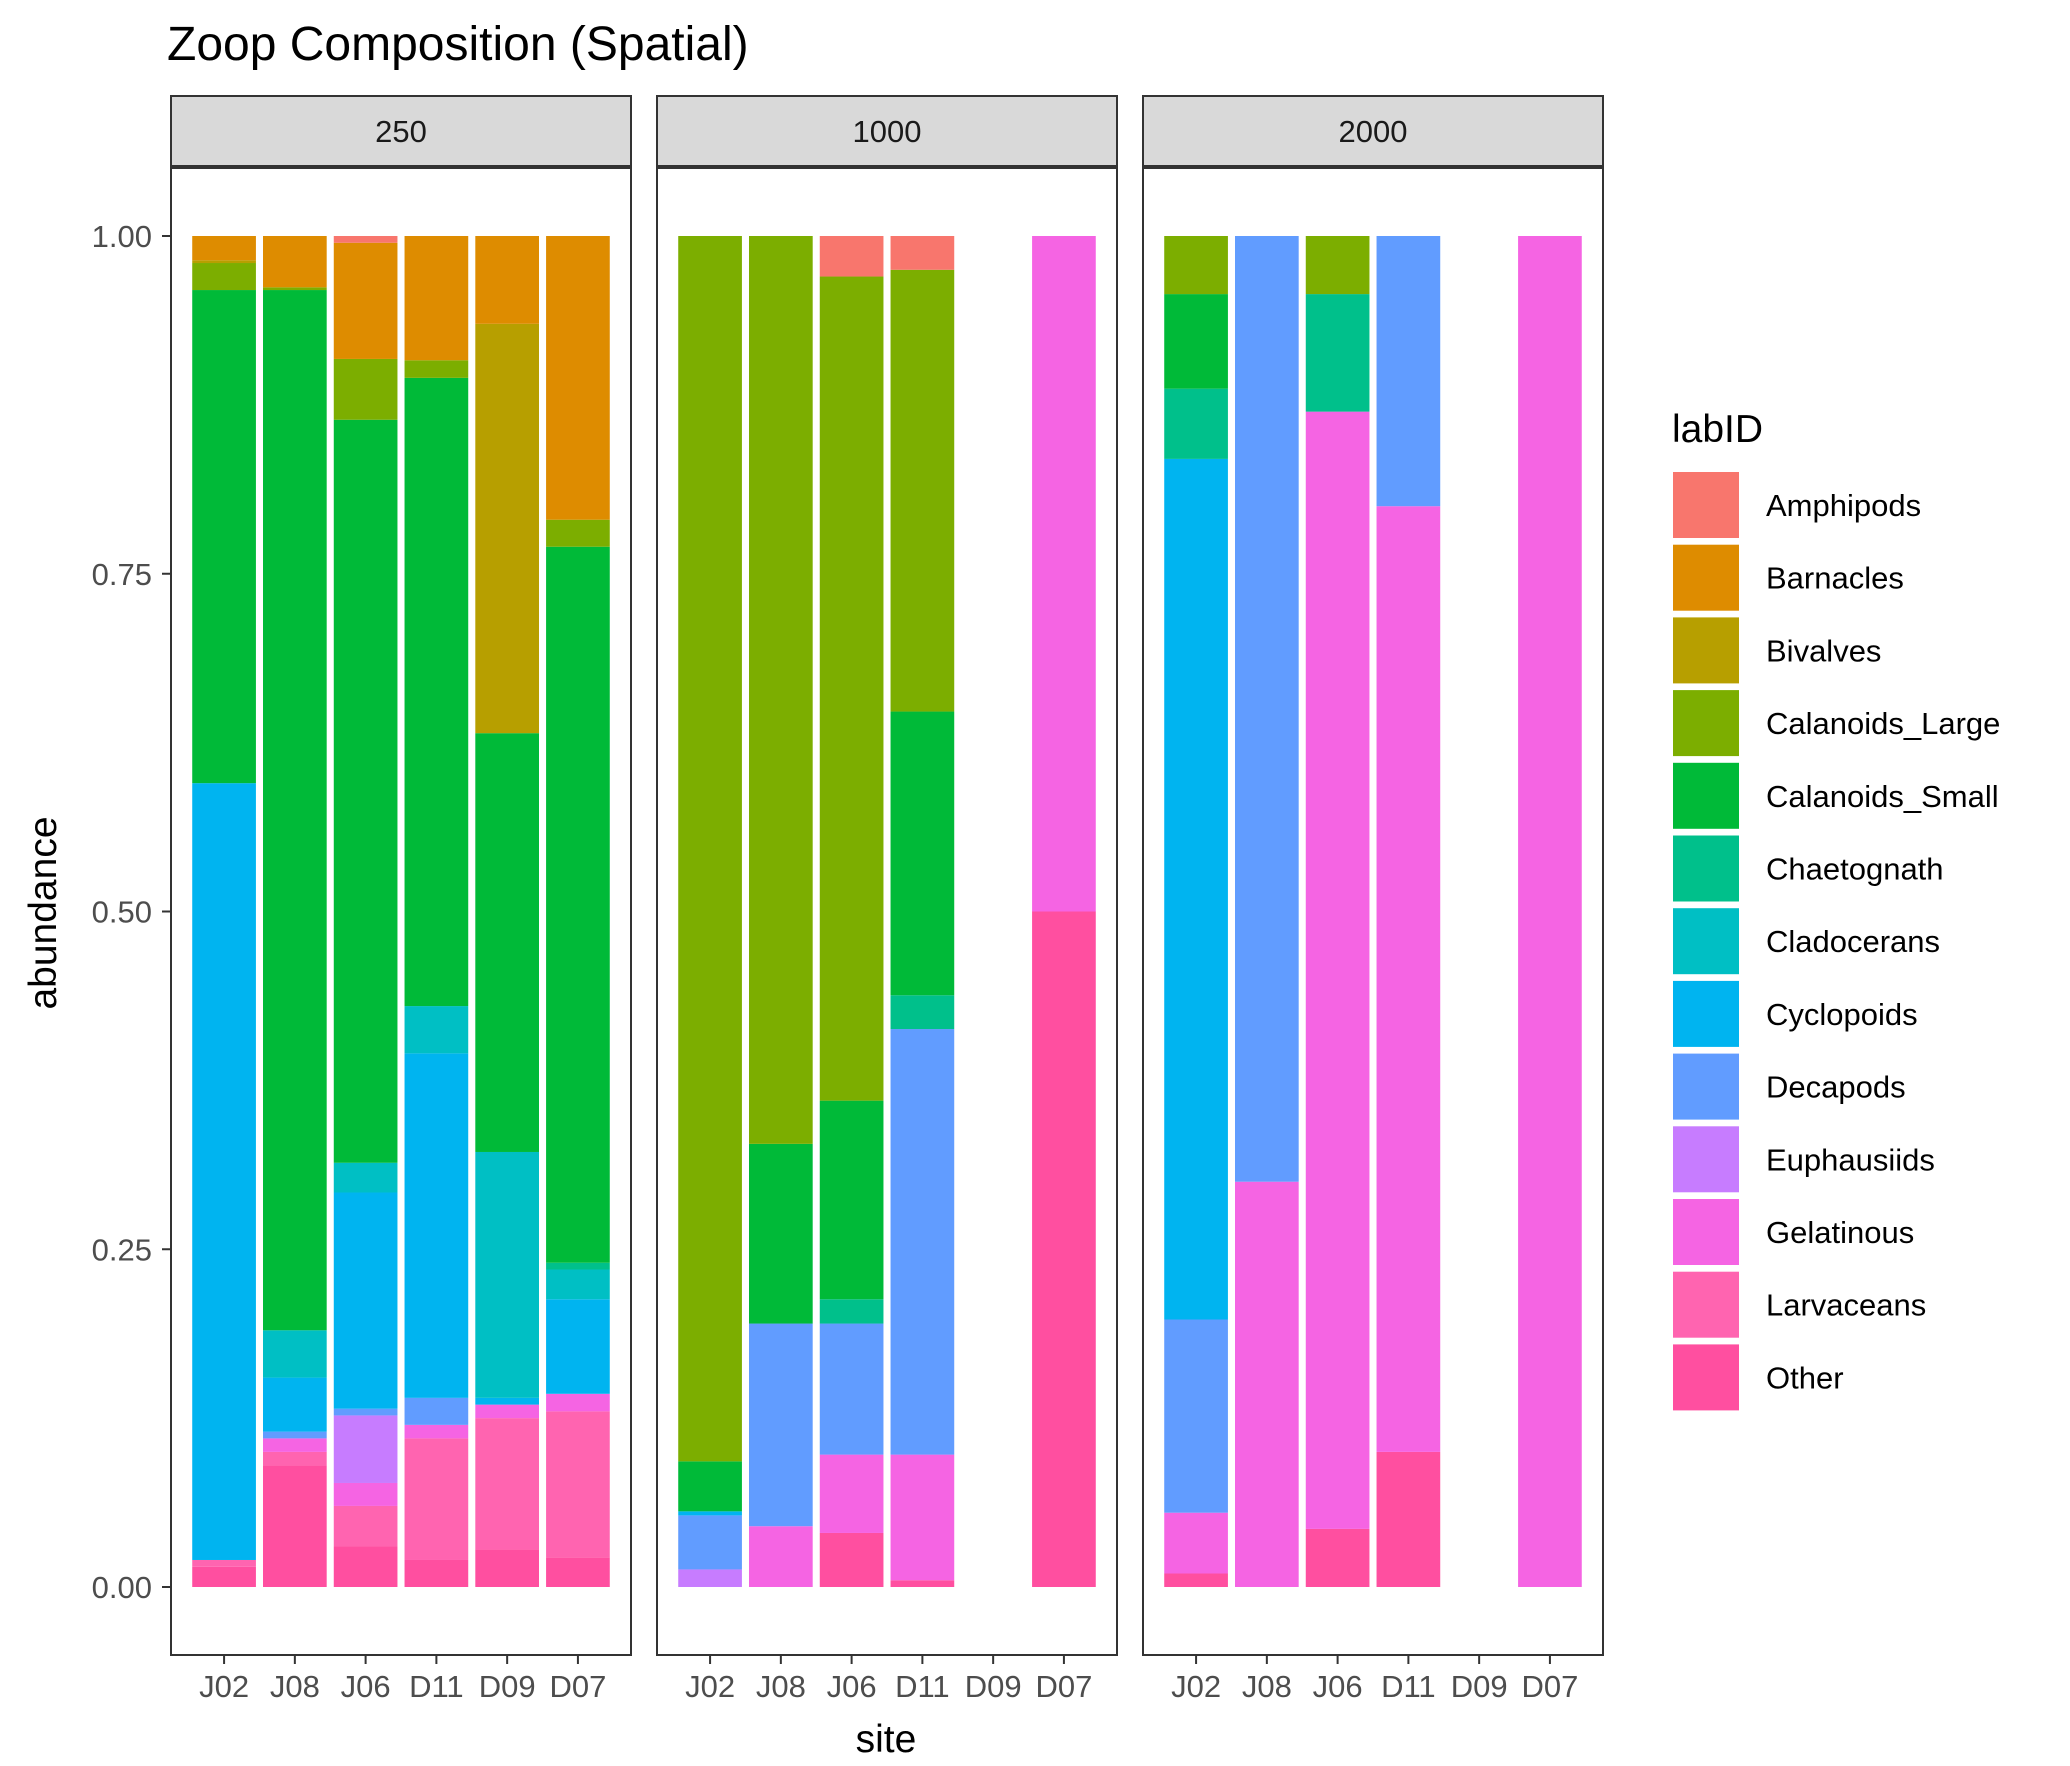 Image resolution: width=2070 pixels, height=1766 pixels. I want to click on bar-segment-j06-cladocerans, so click(365, 1177).